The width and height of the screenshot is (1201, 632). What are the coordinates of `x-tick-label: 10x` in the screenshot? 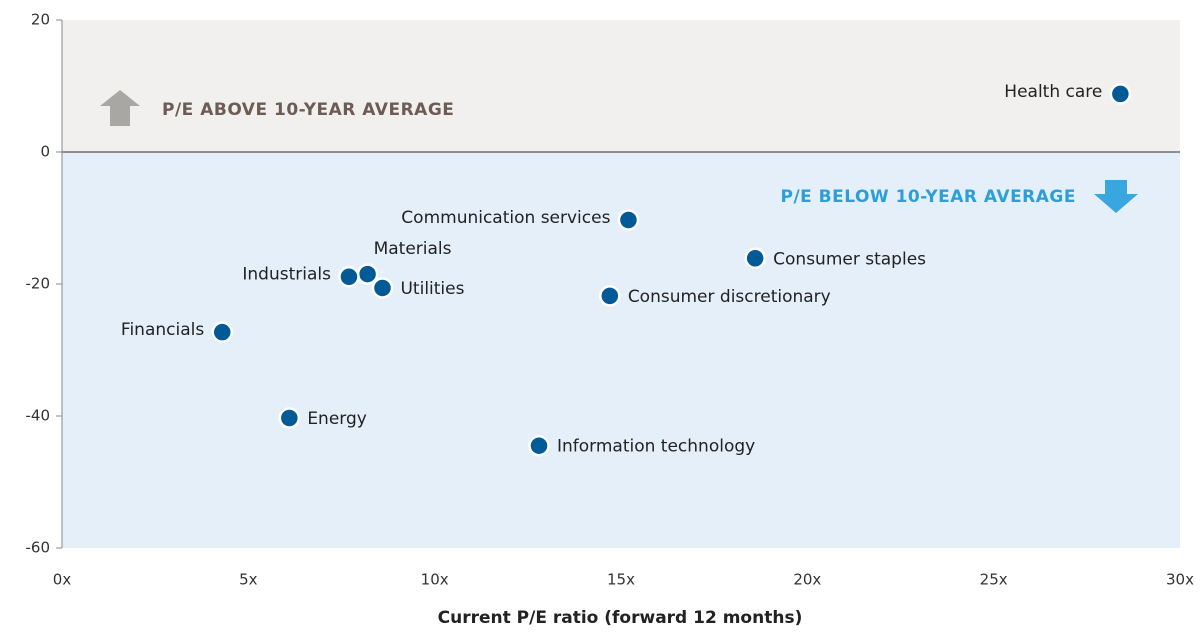 It's located at (435, 580).